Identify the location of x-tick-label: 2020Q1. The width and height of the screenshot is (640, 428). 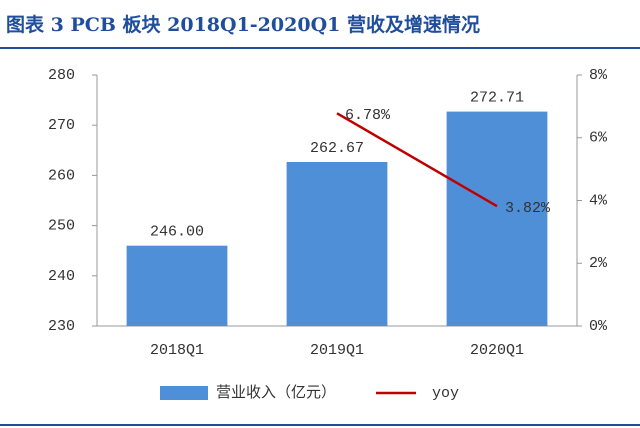
(497, 350).